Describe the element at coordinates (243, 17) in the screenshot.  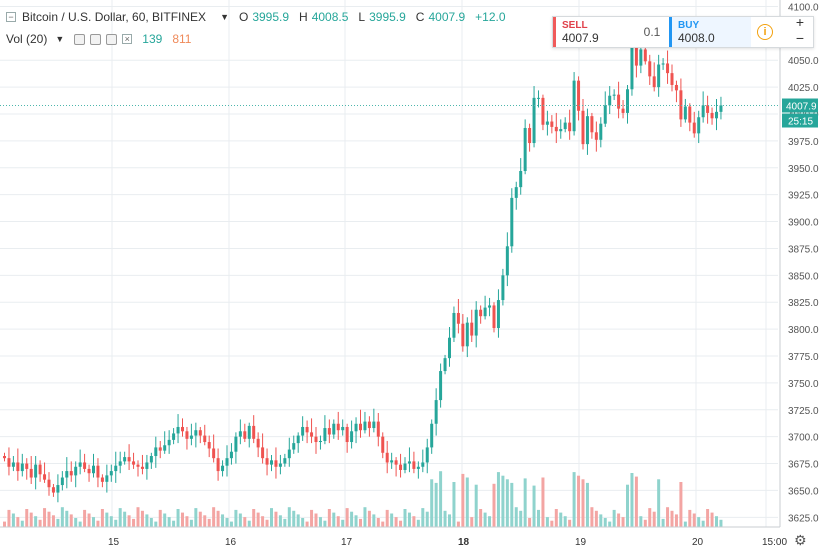
I see `open-key: O` at that location.